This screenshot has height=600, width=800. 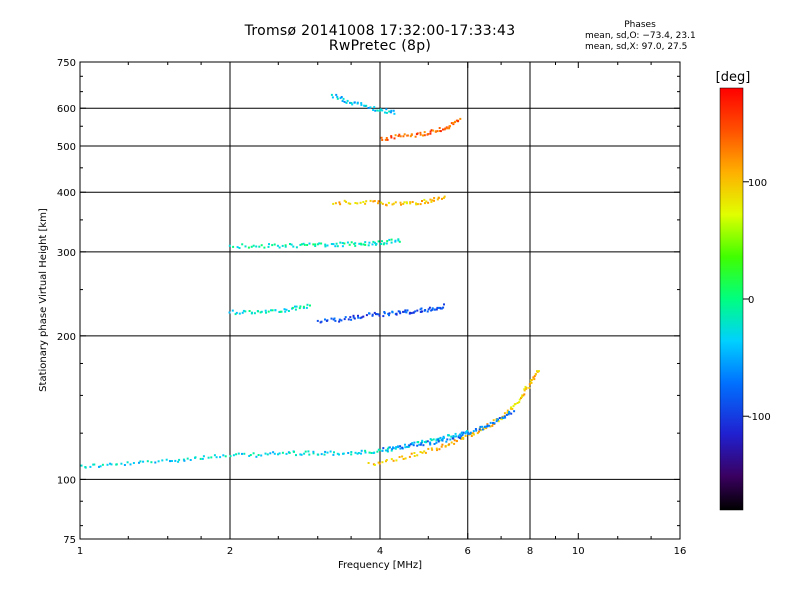 What do you see at coordinates (66, 147) in the screenshot?
I see `y-tick-label: 500` at bounding box center [66, 147].